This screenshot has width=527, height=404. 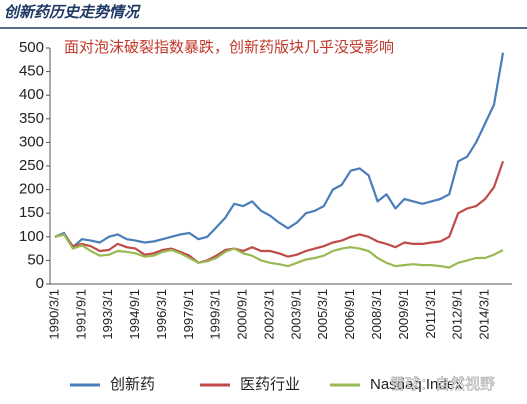 I want to click on x-tick-label: 2014/3/1, so click(x=484, y=314).